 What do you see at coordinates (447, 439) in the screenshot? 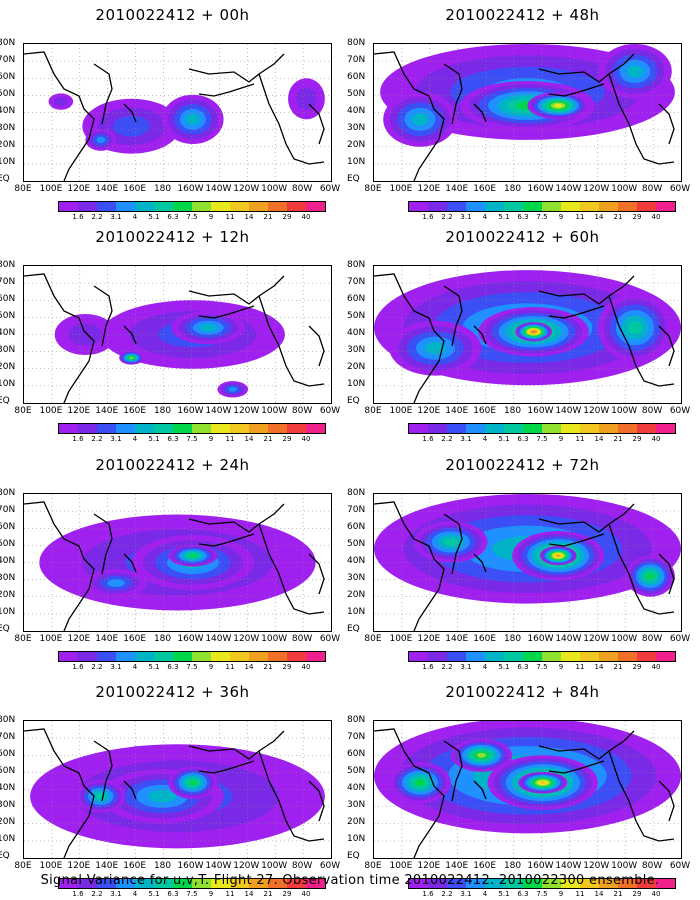
I see `colorbar-tick-label: 2.2` at bounding box center [447, 439].